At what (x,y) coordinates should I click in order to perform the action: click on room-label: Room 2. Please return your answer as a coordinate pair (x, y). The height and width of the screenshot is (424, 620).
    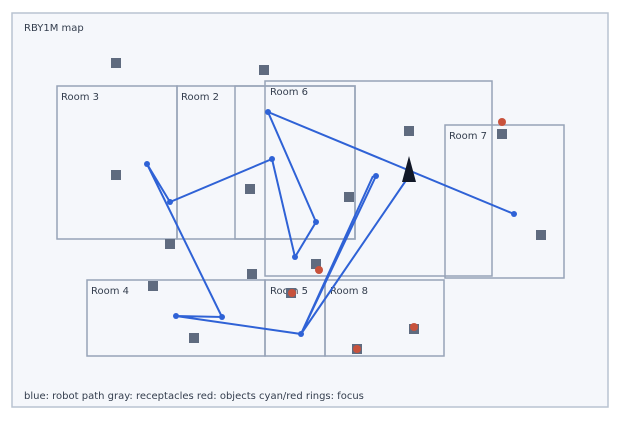
    Looking at the image, I should click on (200, 97).